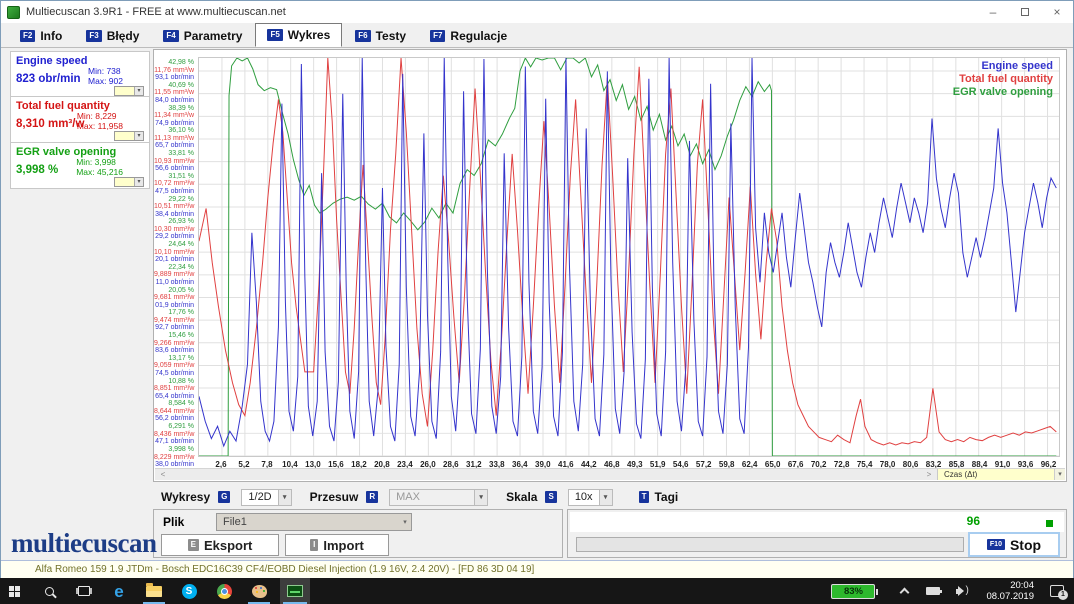  I want to click on file-explorer-button, so click(154, 591).